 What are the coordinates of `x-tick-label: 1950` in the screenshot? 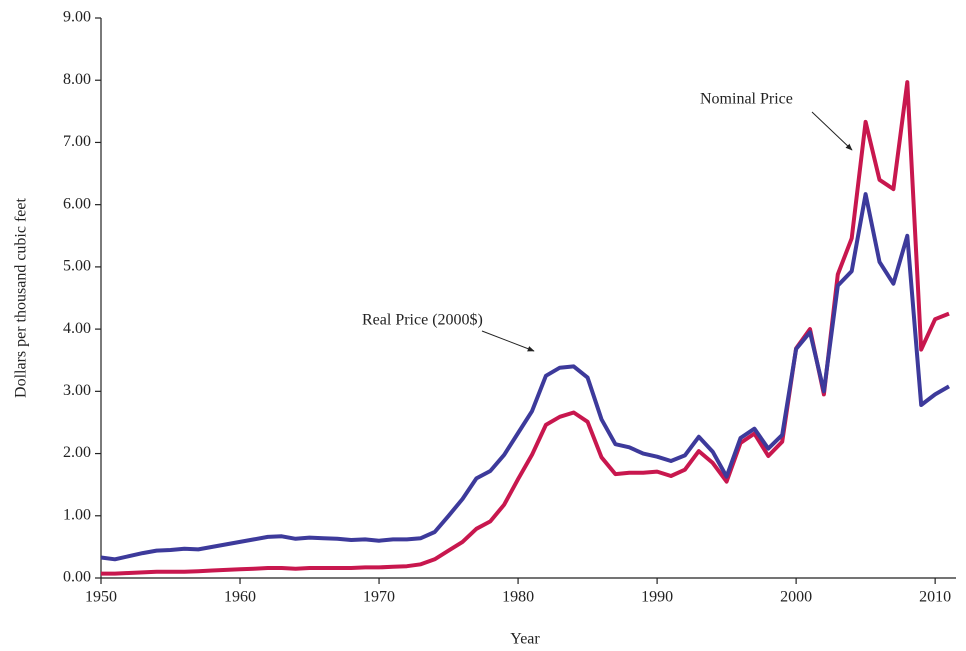 It's located at (101, 597).